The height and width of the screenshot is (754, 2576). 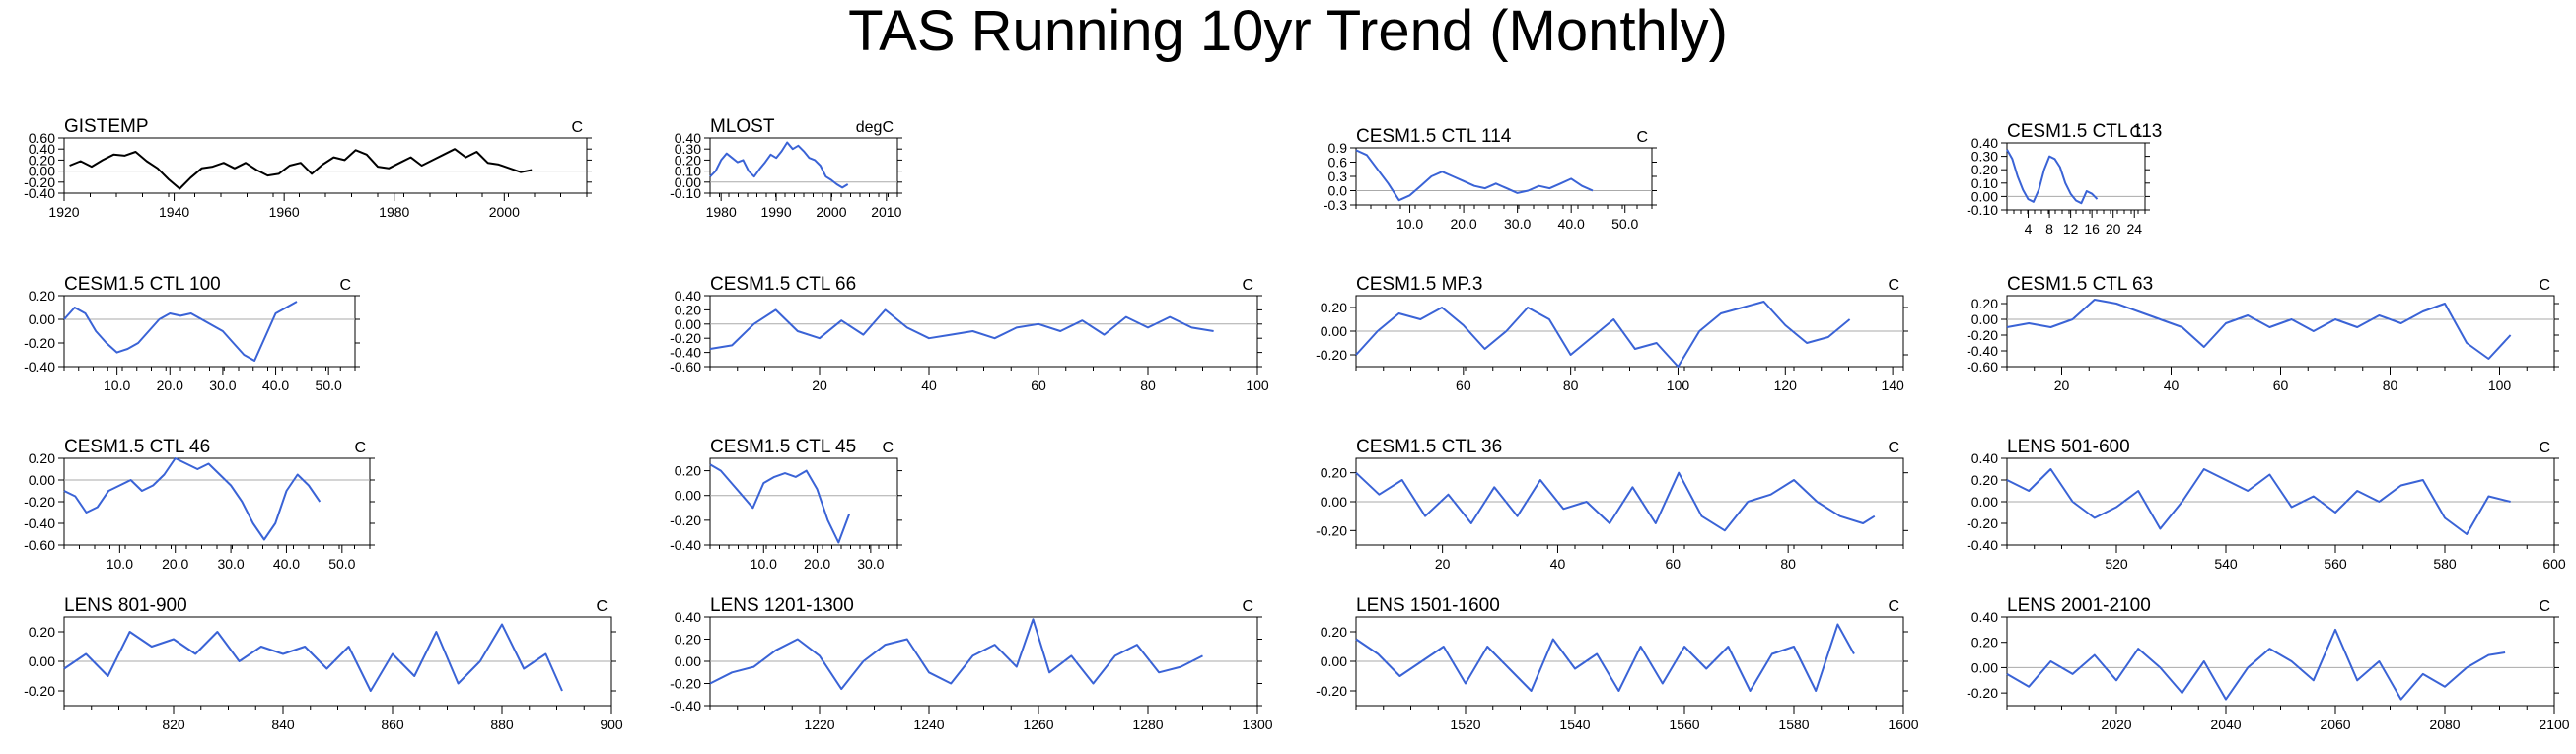 I want to click on panel-title: GISTEMP, so click(x=107, y=126).